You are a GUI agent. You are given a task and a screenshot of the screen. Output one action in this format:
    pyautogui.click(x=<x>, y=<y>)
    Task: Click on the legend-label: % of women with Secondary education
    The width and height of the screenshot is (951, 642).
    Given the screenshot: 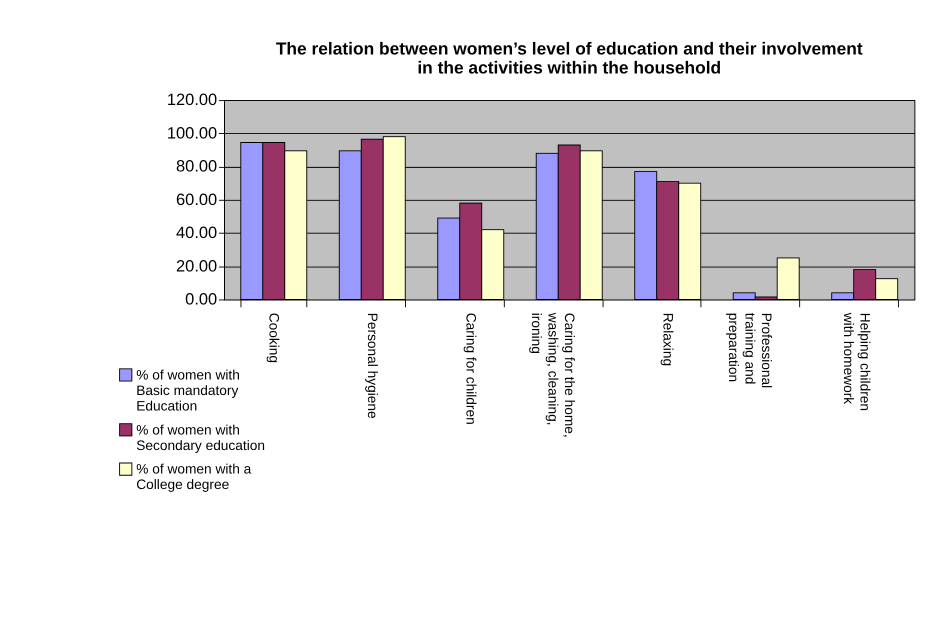 What is the action you would take?
    pyautogui.click(x=200, y=437)
    